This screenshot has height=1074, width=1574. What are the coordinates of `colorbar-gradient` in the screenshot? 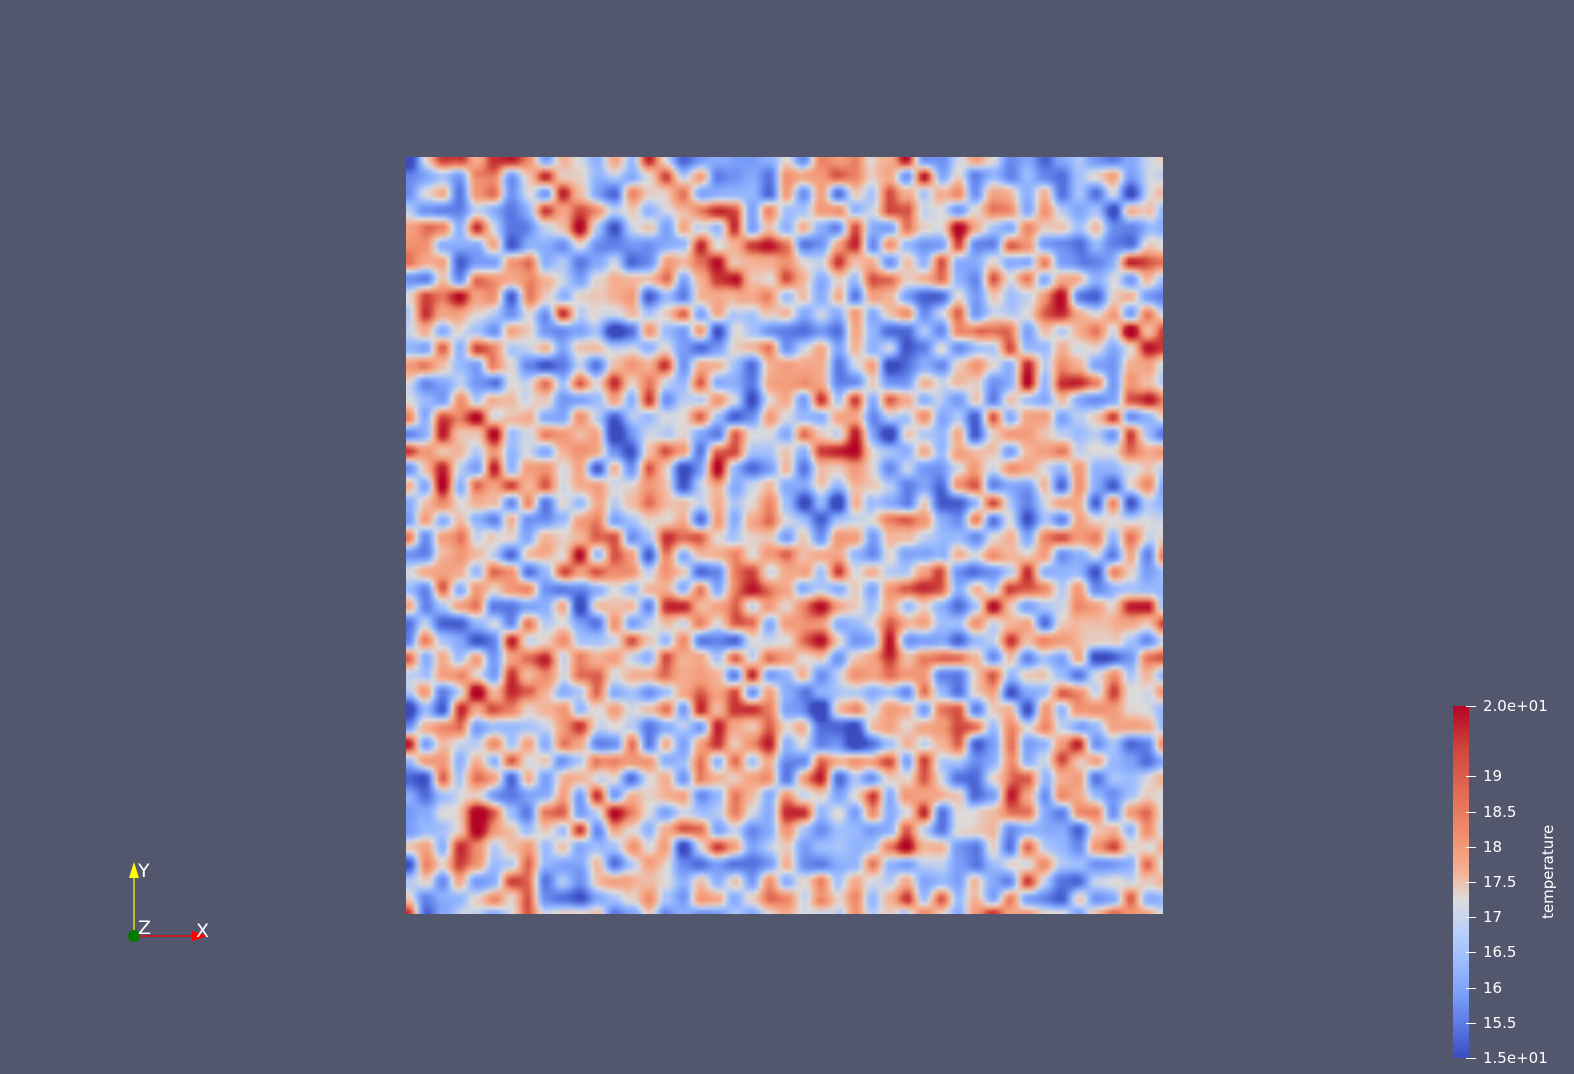 It's located at (1461, 882).